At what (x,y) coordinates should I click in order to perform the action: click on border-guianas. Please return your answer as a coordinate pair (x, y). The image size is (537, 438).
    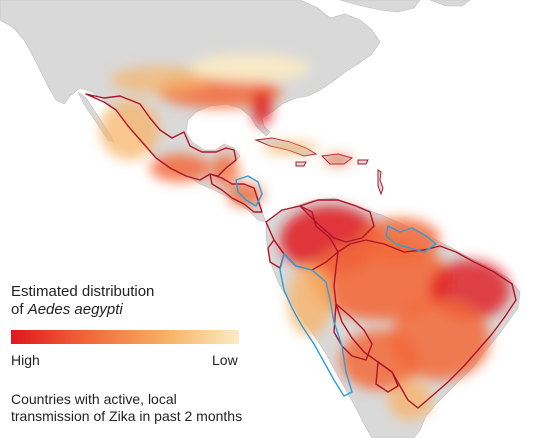
    Looking at the image, I should click on (411, 239).